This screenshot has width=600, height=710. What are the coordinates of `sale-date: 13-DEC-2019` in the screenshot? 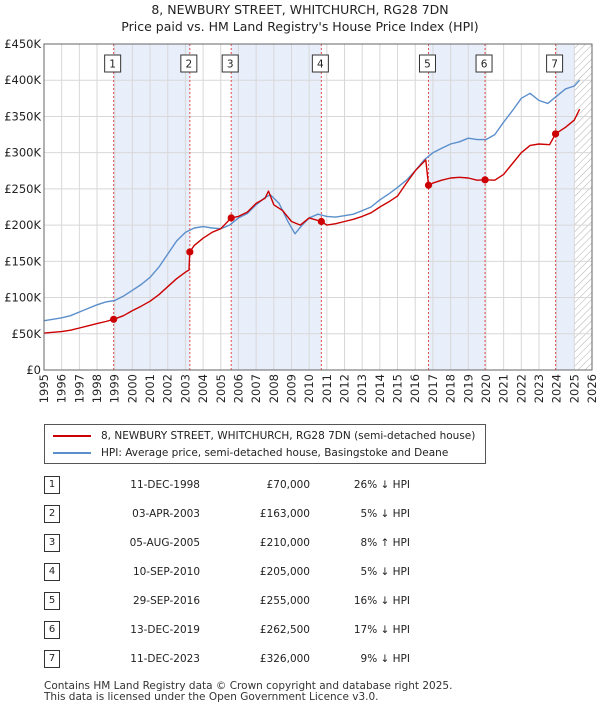 It's located at (165, 629).